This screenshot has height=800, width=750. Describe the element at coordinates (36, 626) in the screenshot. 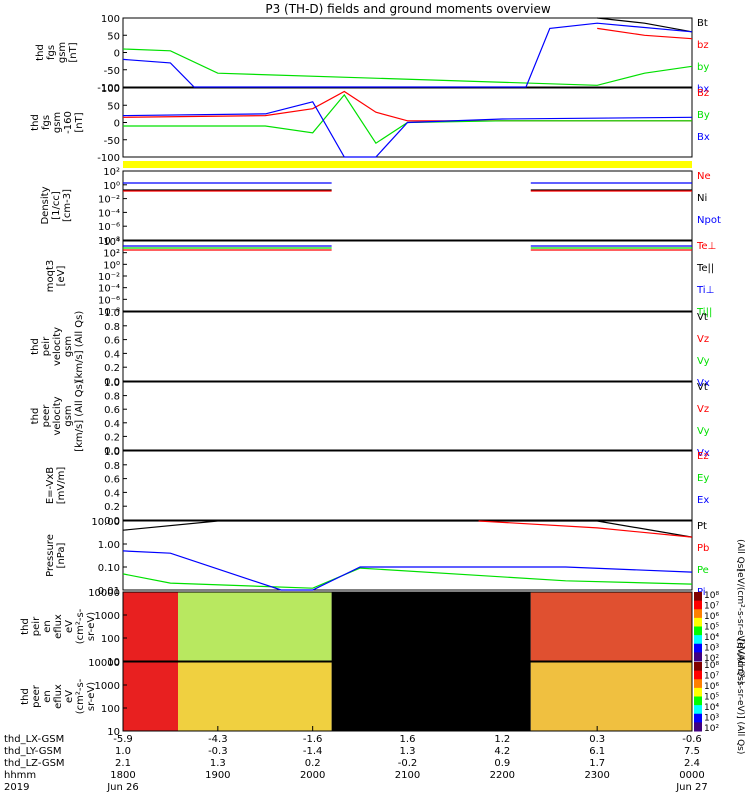

I see `y-axis-label-line: peir` at that location.